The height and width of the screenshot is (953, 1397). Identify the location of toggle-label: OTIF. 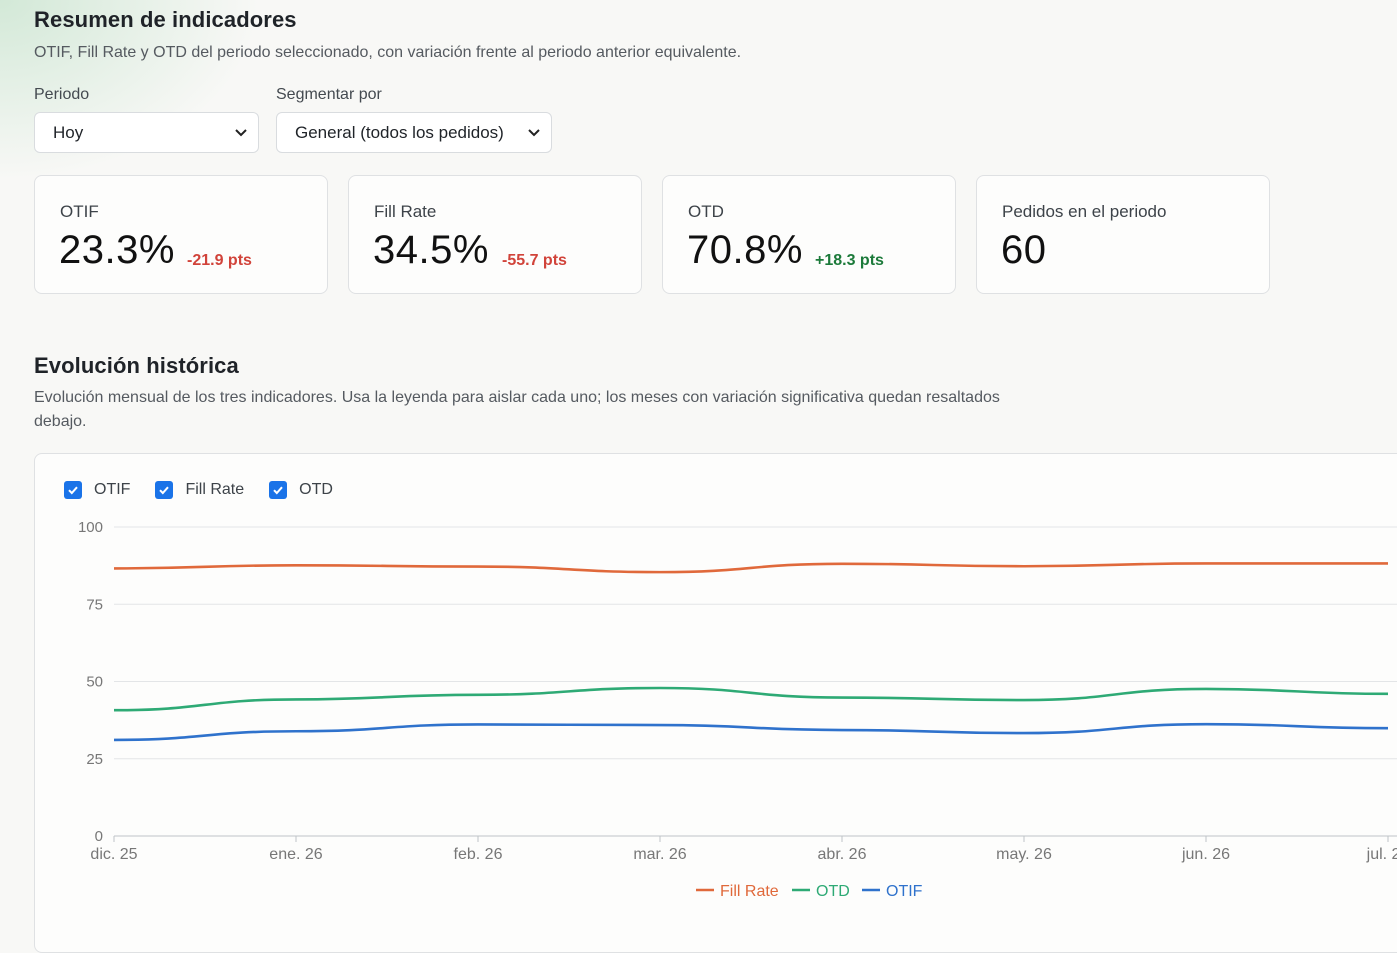
(112, 489).